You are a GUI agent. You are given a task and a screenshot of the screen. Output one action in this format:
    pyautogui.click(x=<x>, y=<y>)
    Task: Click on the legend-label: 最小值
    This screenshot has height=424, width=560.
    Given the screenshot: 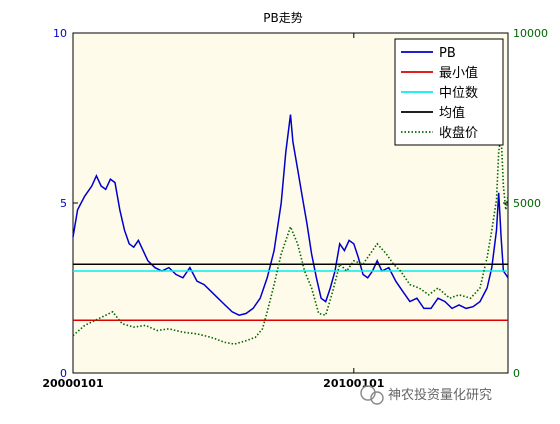 What is the action you would take?
    pyautogui.click(x=458, y=73)
    